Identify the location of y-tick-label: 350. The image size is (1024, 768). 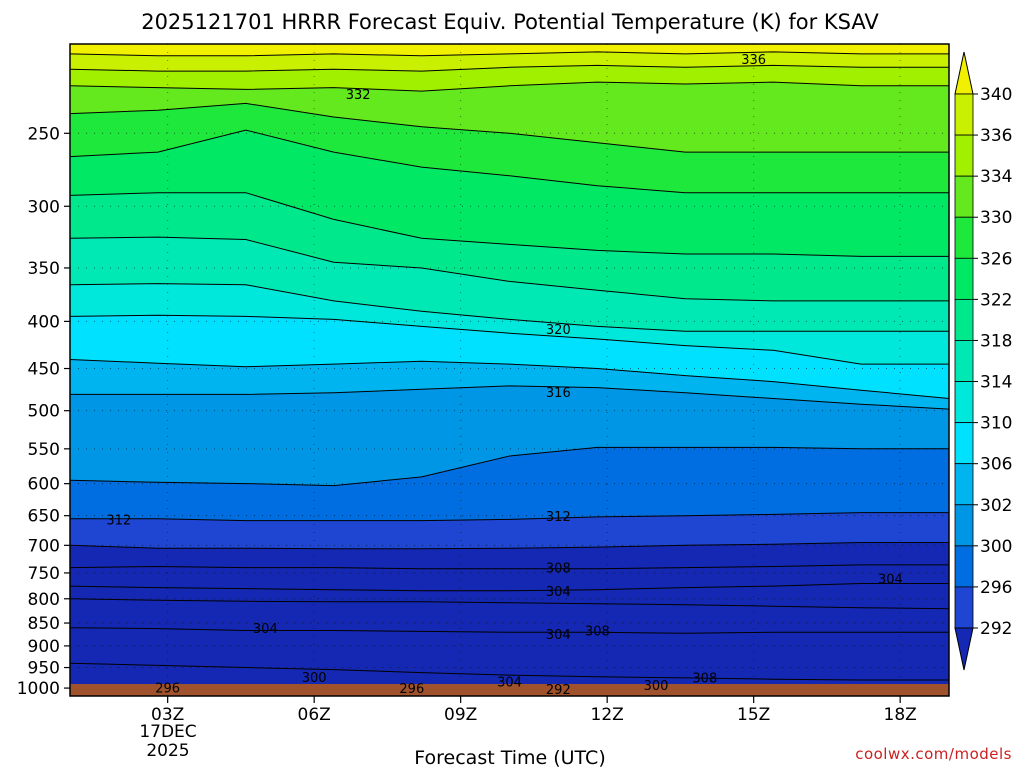
(44, 269).